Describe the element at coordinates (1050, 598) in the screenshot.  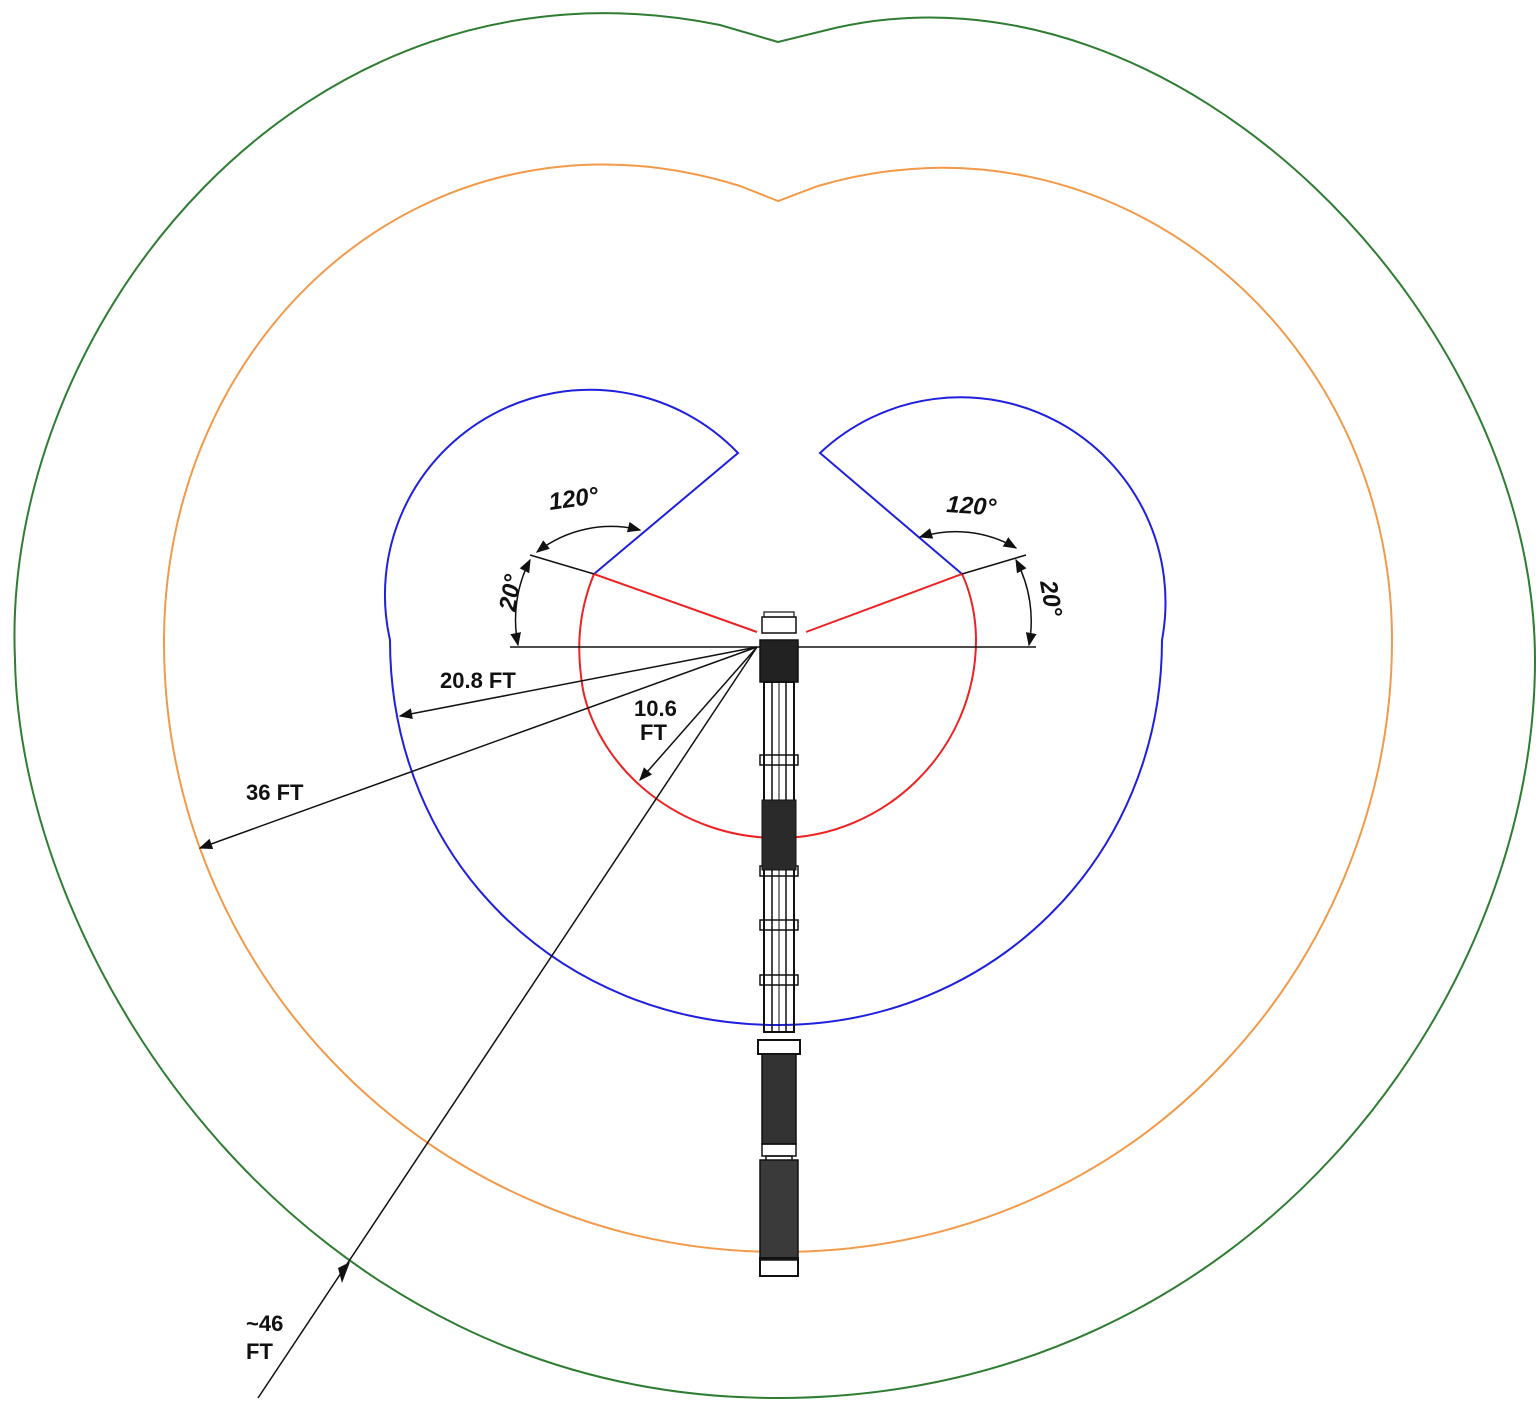
I see `angle-right-inner-label: 20°` at that location.